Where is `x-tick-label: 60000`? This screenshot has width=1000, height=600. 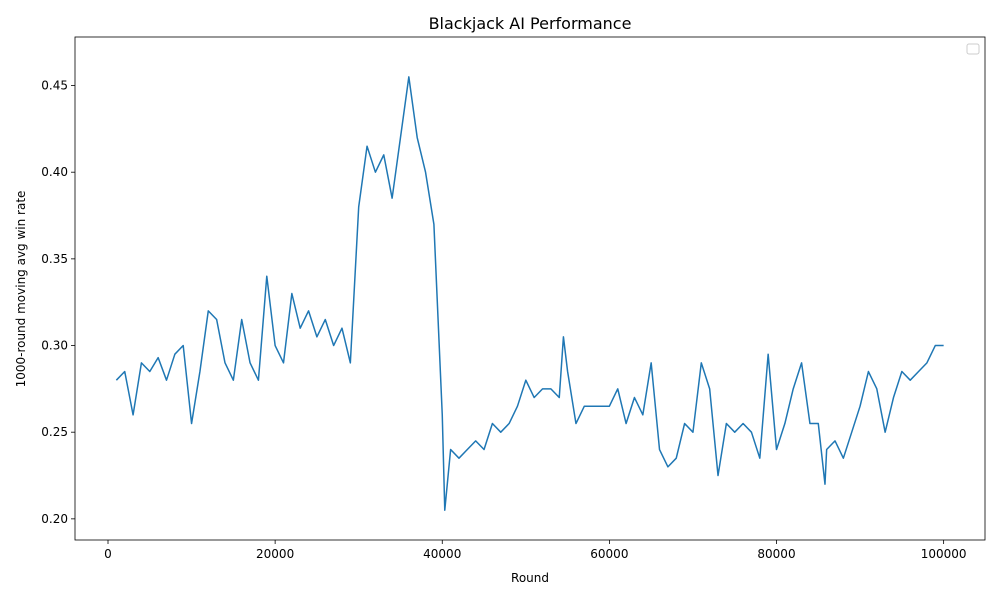 x-tick-label: 60000 is located at coordinates (609, 554).